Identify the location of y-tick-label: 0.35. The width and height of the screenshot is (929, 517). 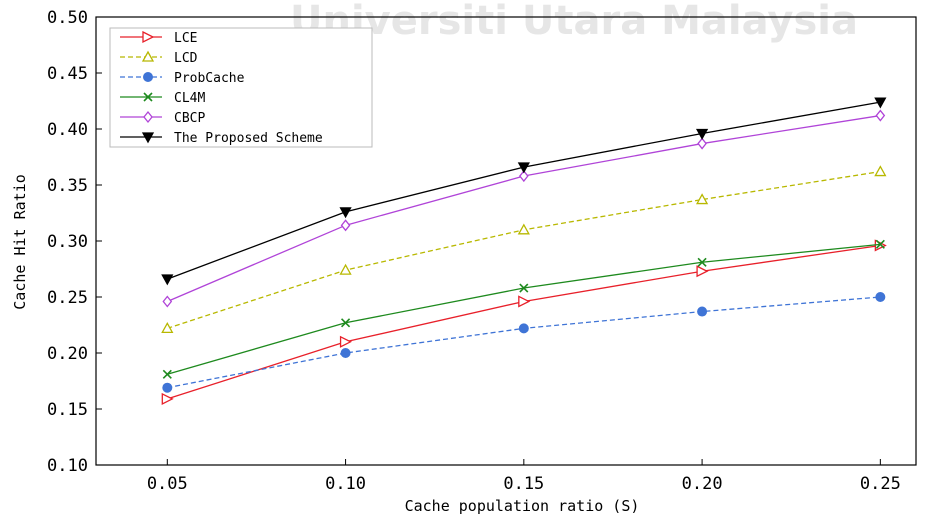
(67, 186).